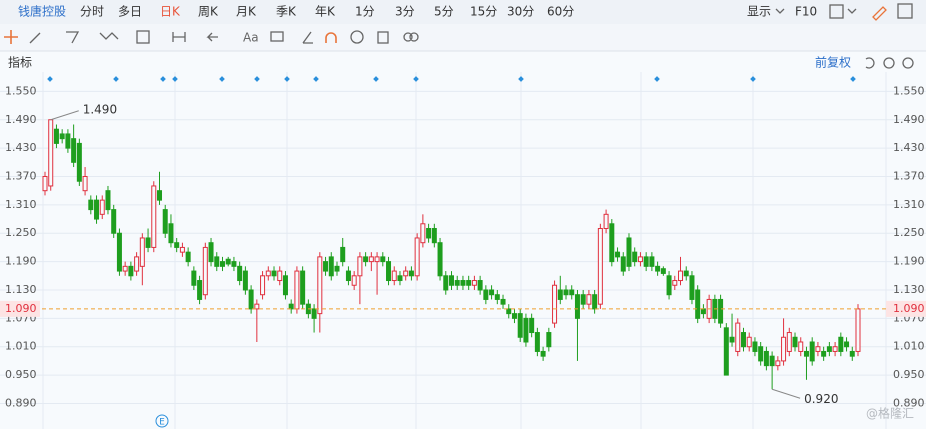 Image resolution: width=926 pixels, height=429 pixels. Describe the element at coordinates (520, 12) in the screenshot. I see `period-tab: 30分` at that location.